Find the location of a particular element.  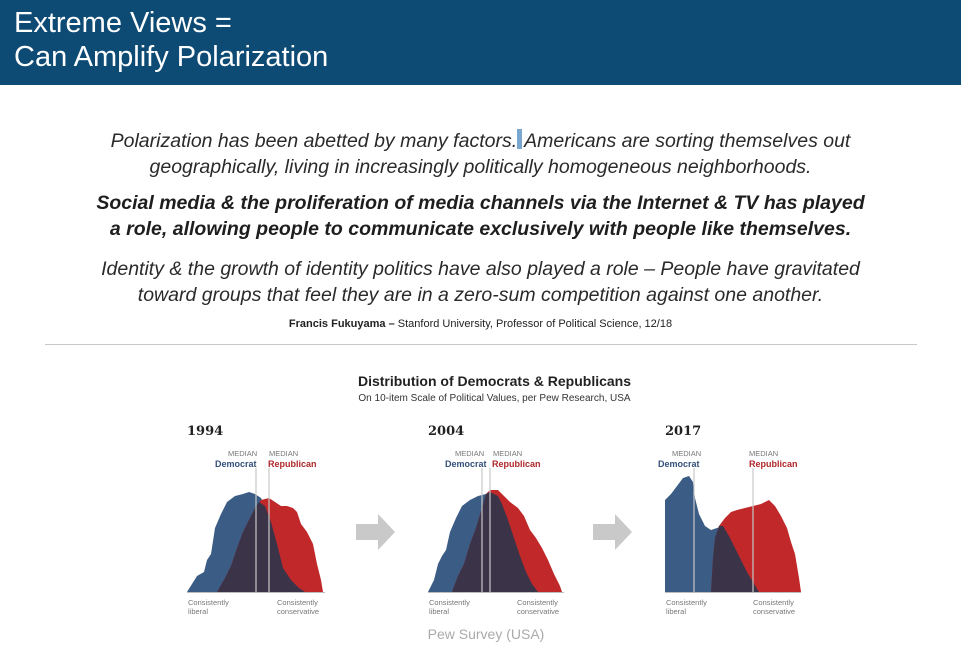

panel-2004-left-axis-label: Consistently liberal is located at coordinates (449, 607).